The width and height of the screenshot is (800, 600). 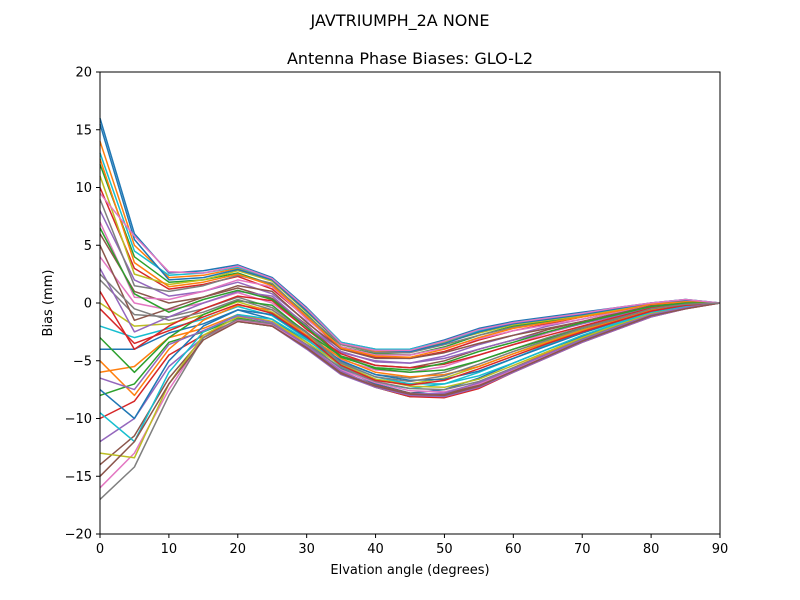 What do you see at coordinates (78, 477) in the screenshot?
I see `y-tick-label: −15` at bounding box center [78, 477].